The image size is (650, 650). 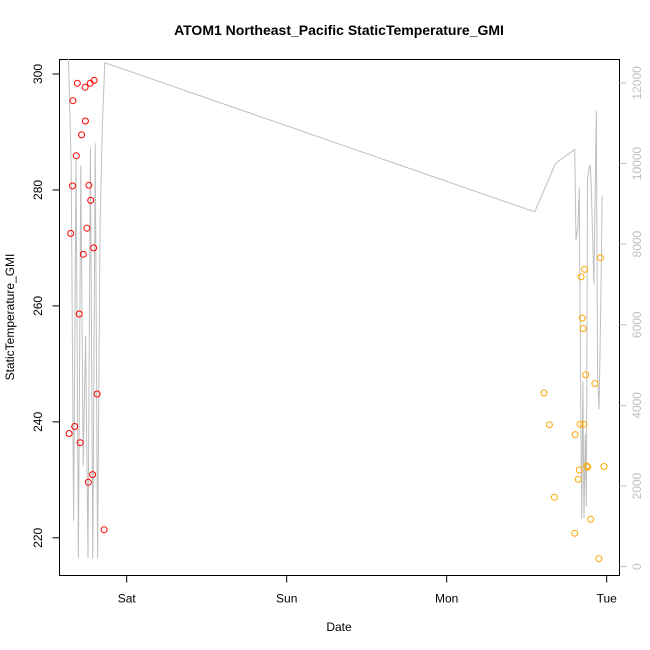 I want to click on y-axis-left: 220 240 260 280 300, so click(x=45, y=306).